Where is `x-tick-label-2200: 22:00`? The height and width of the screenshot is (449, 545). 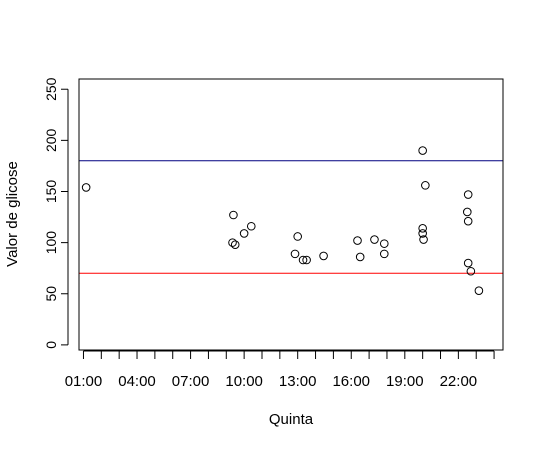
x-tick-label-2200: 22:00 is located at coordinates (459, 381).